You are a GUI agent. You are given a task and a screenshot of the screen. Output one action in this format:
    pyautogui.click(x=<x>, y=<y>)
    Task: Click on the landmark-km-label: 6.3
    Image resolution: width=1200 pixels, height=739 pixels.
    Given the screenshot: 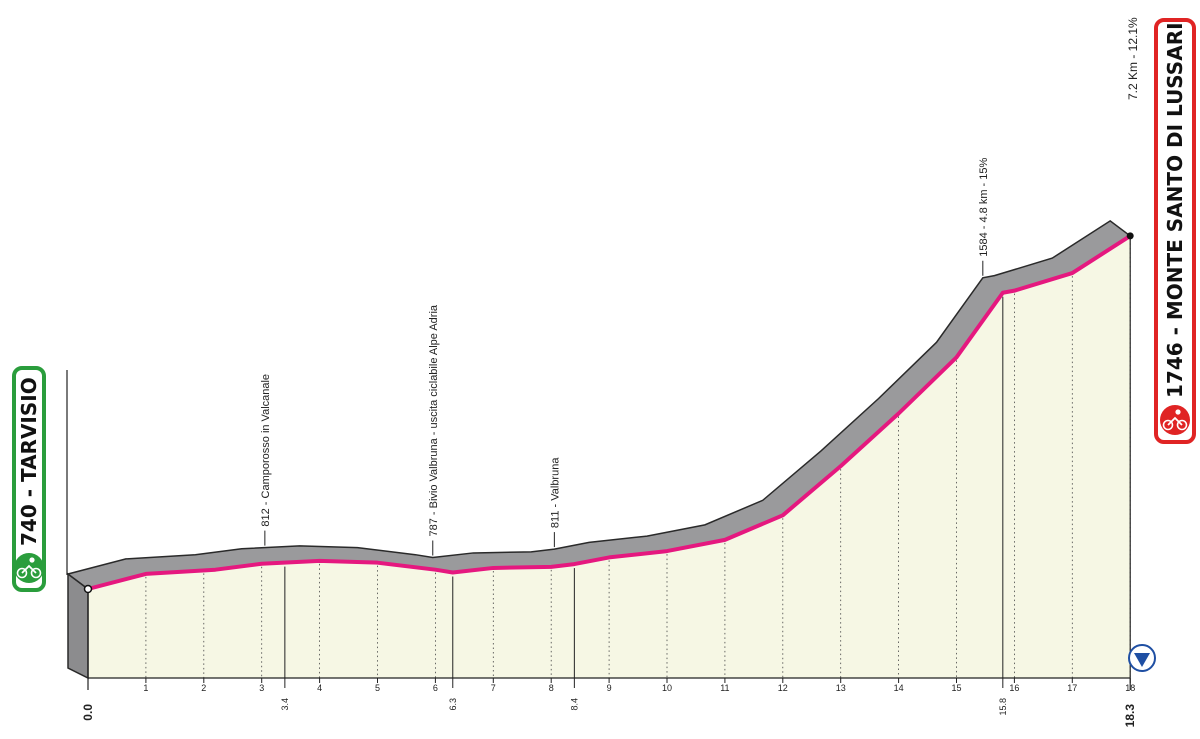 What is the action you would take?
    pyautogui.click(x=453, y=704)
    